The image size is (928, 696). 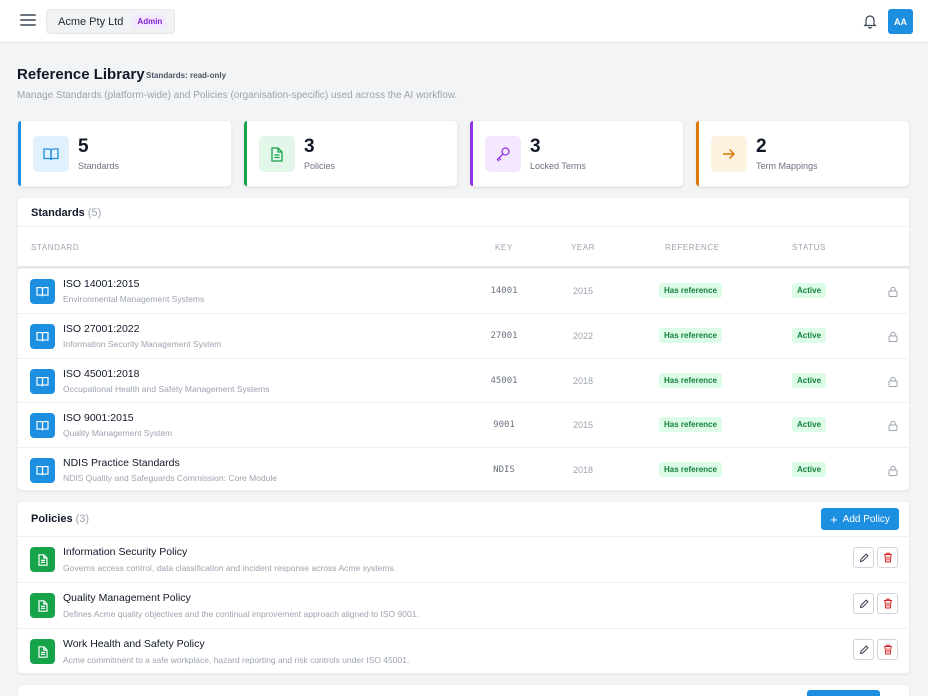 What do you see at coordinates (576, 153) in the screenshot?
I see `stat-card-locked-terms: 3 Locked Terms` at bounding box center [576, 153].